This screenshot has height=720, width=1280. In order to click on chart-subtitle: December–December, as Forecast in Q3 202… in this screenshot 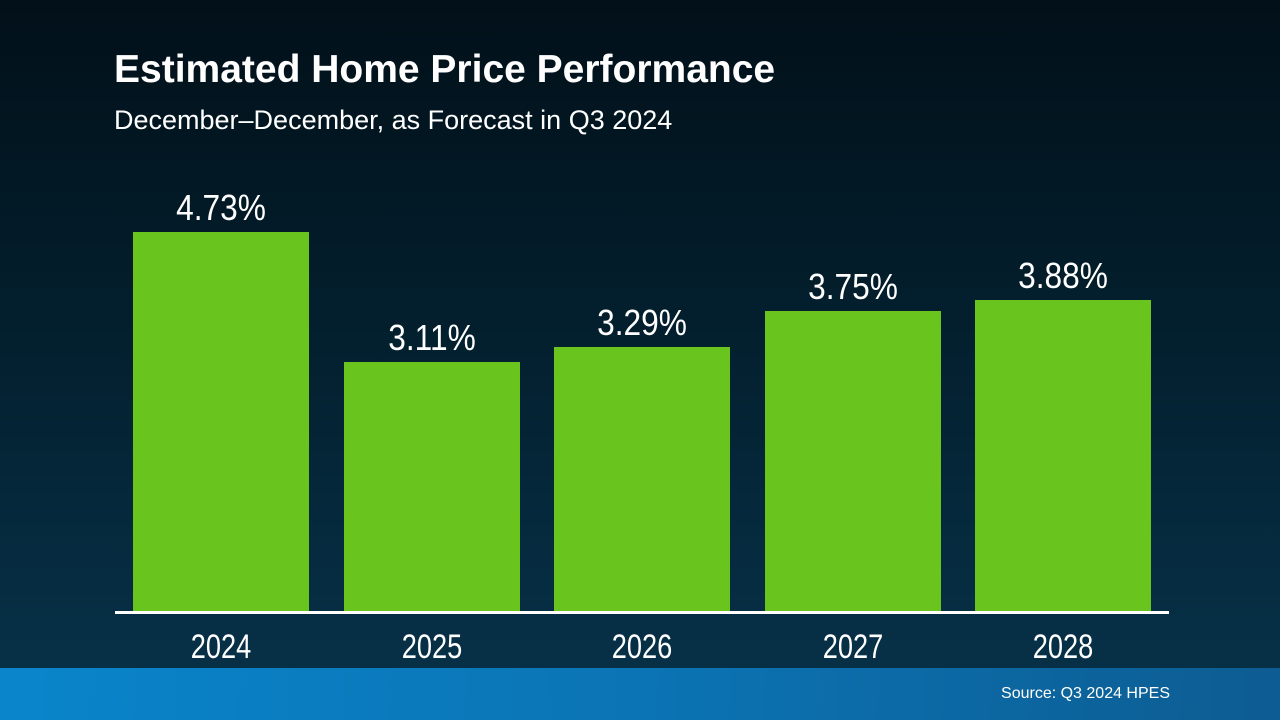, I will do `click(393, 120)`.